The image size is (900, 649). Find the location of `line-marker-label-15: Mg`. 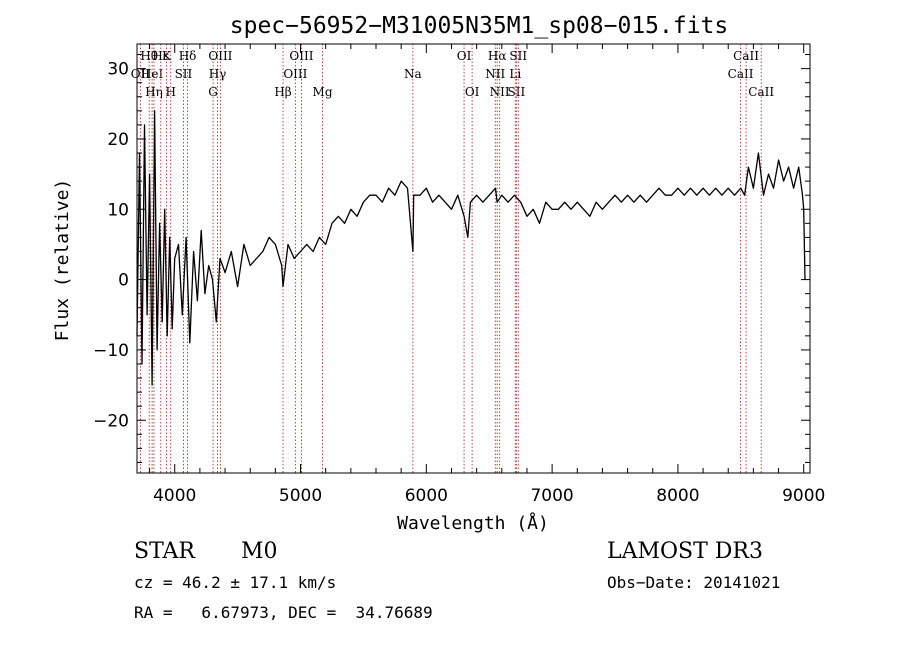

line-marker-label-15: Mg is located at coordinates (323, 92).